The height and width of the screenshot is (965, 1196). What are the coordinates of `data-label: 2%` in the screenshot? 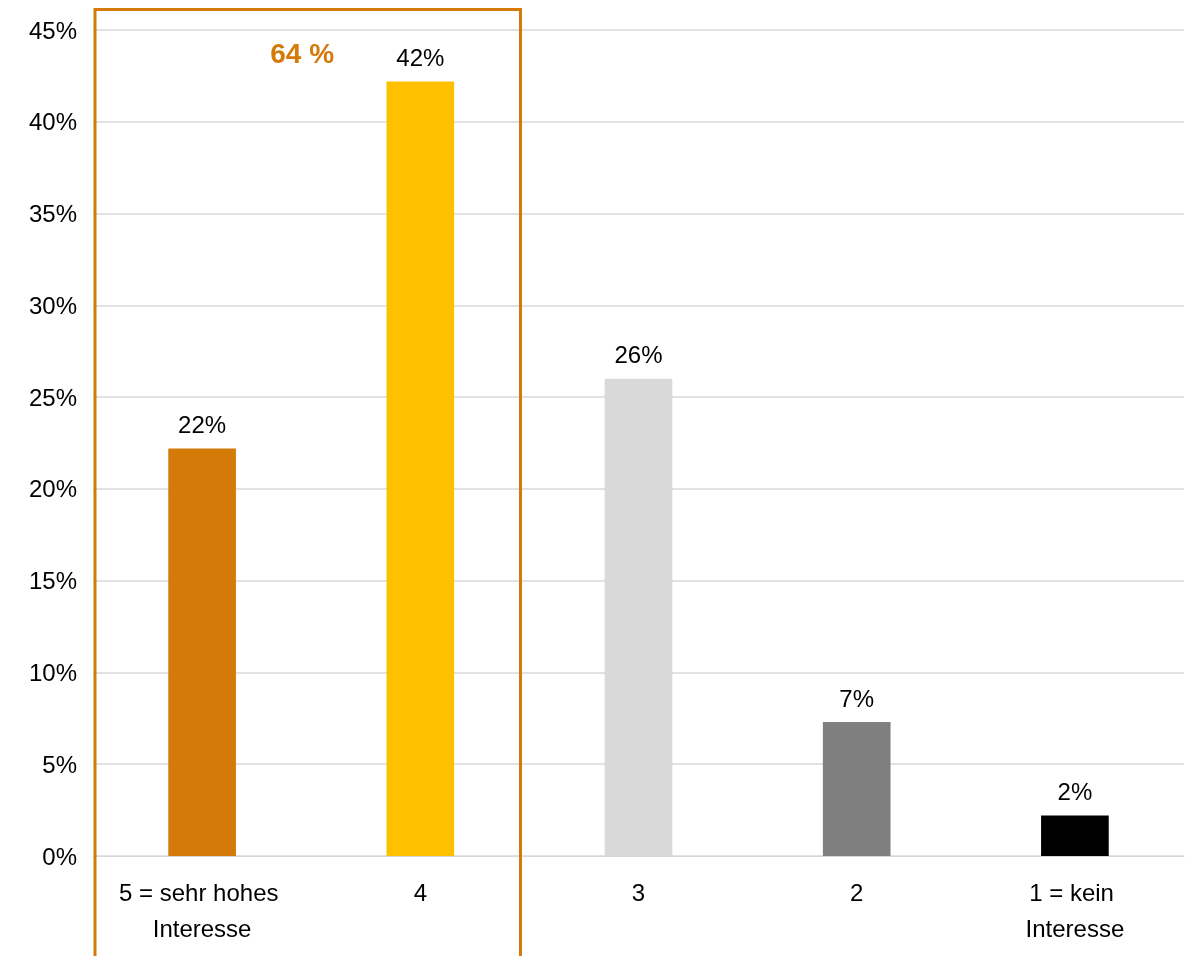 It's located at (1075, 792).